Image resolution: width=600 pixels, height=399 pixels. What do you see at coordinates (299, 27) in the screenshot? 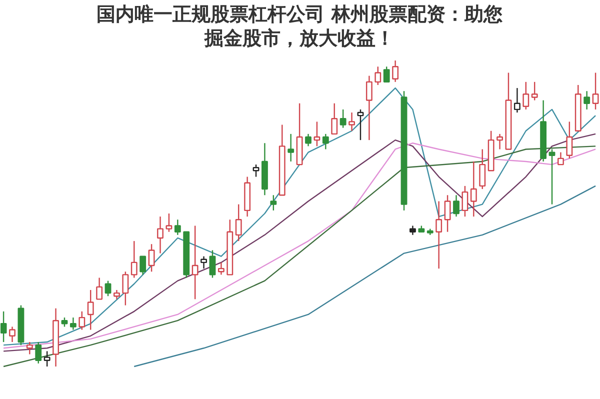
I see `chart-title: 国内唯一正规股票杠杆公司 林州股票配资：助您掘金股市，放大收益！` at bounding box center [299, 27].